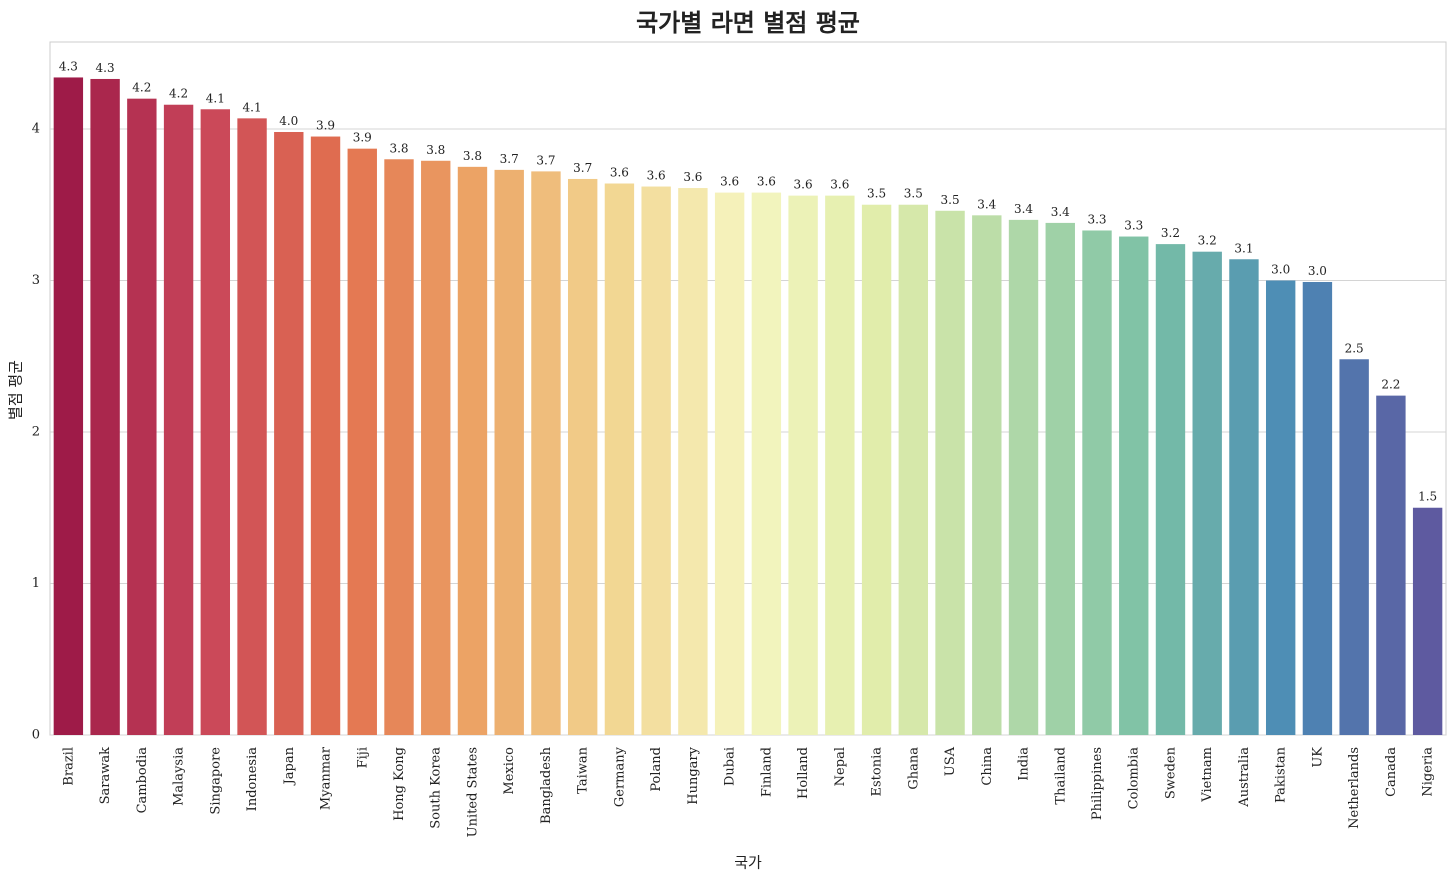 This screenshot has height=881, width=1456. Describe the element at coordinates (36, 128) in the screenshot. I see `y-tick-label: 4` at that location.